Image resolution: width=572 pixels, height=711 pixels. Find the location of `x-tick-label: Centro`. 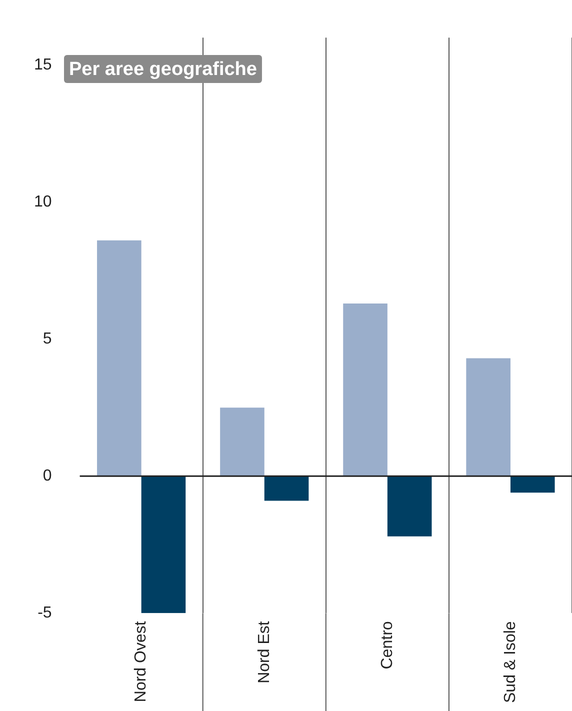

x-tick-label: Centro is located at coordinates (387, 645).